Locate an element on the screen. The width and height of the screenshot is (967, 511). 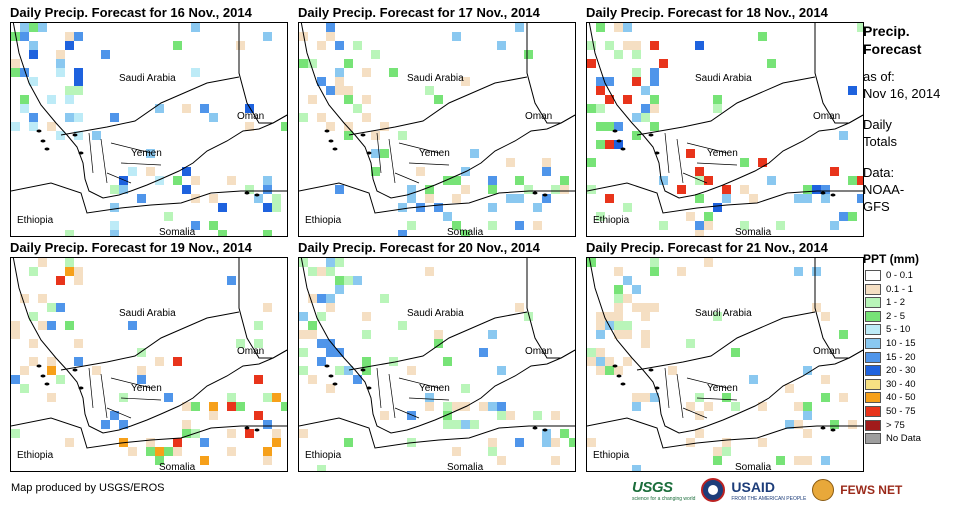
usaid-wordmark: USAID is located at coordinates (753, 486).